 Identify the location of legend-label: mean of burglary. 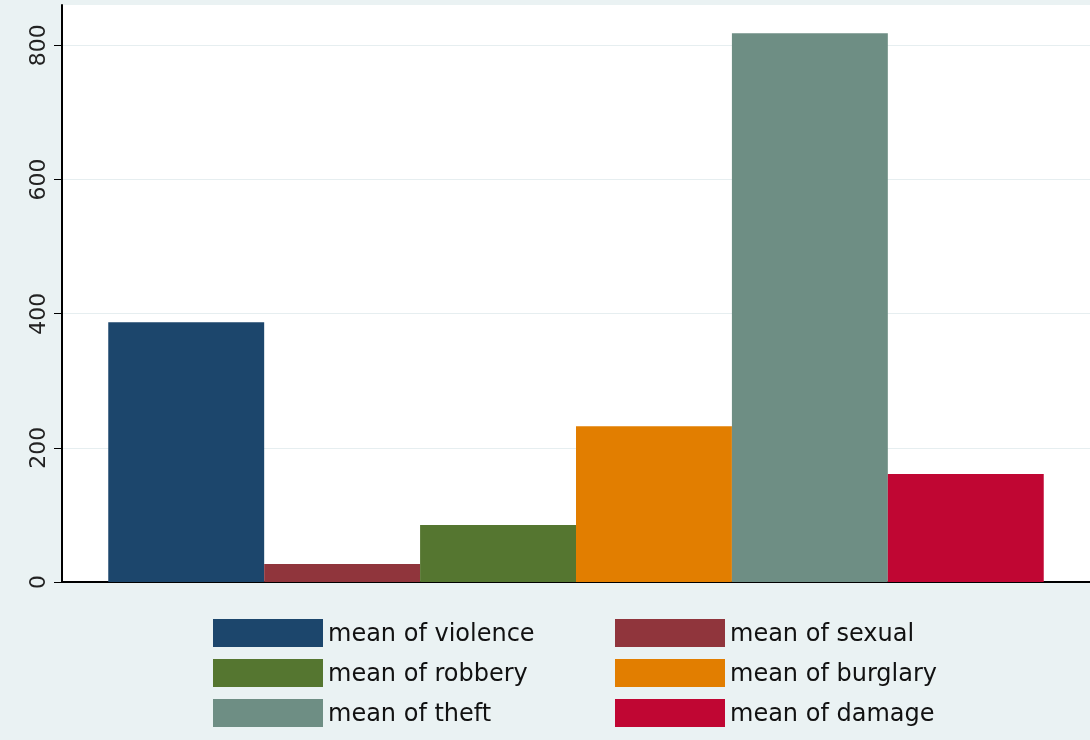
(834, 673).